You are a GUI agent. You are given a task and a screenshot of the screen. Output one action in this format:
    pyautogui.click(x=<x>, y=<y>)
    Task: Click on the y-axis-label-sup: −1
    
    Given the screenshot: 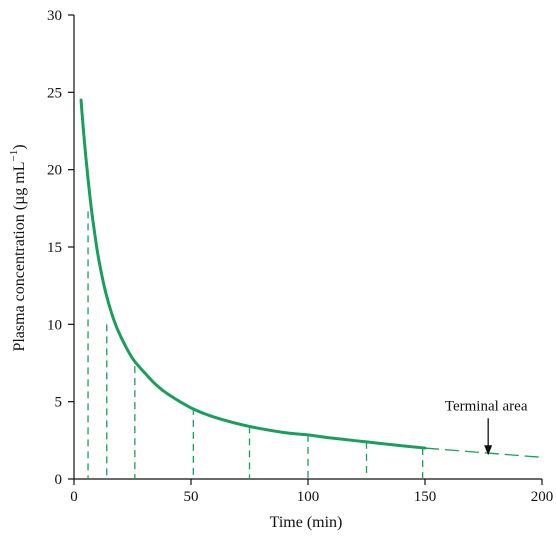 What is the action you would take?
    pyautogui.click(x=14, y=156)
    